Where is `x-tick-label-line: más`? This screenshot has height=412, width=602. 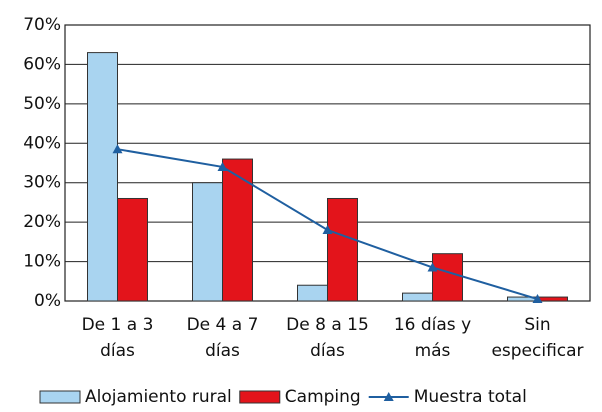 x-tick-label-line: más is located at coordinates (433, 351).